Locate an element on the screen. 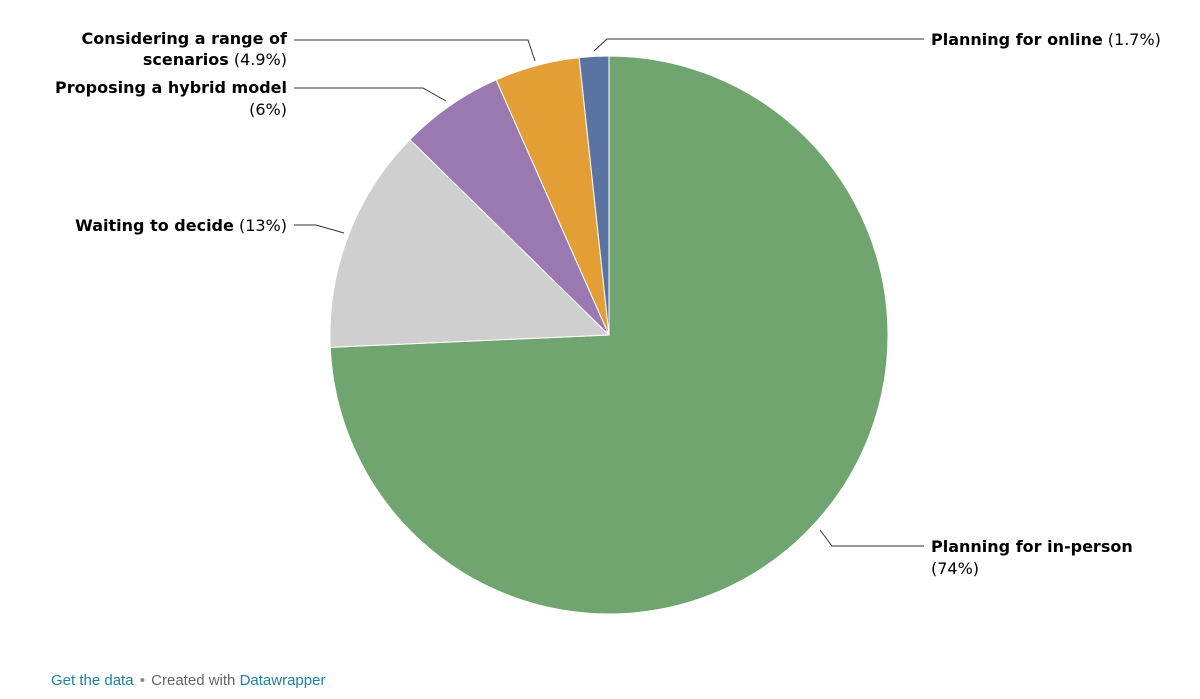 The image size is (1200, 699). label-percentage: (13%) is located at coordinates (260, 225).